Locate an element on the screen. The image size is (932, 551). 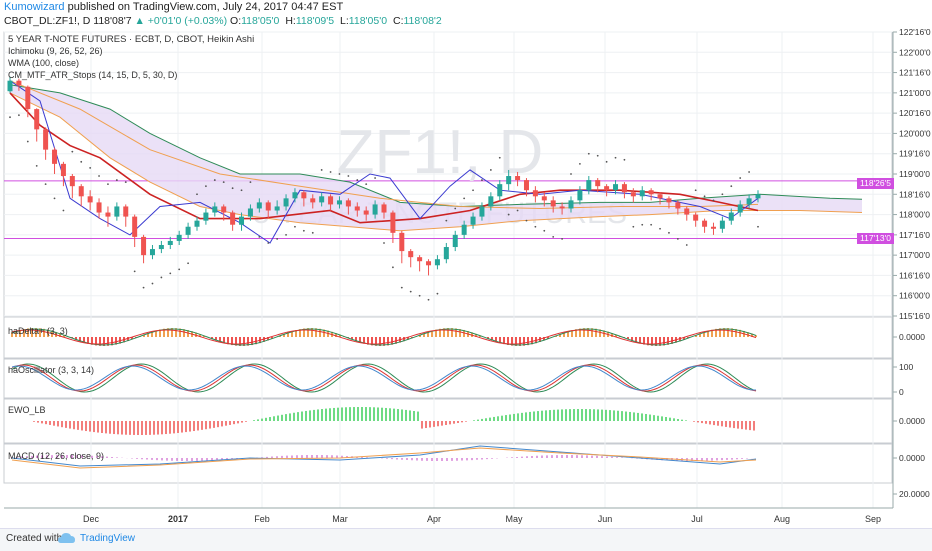
low-value: 118'05'0 is located at coordinates (368, 21).